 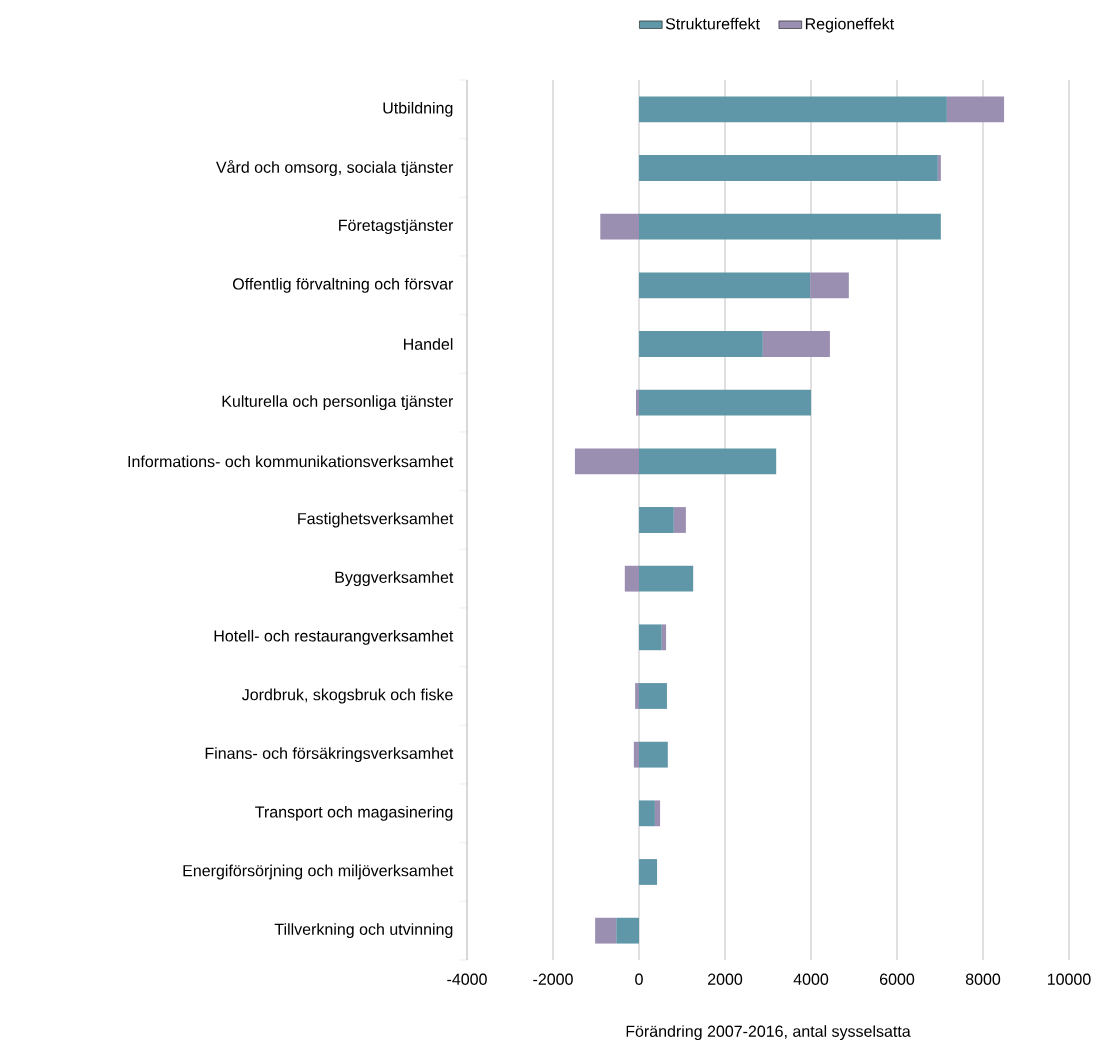 I want to click on x-tick-label: 10000, so click(x=1069, y=979).